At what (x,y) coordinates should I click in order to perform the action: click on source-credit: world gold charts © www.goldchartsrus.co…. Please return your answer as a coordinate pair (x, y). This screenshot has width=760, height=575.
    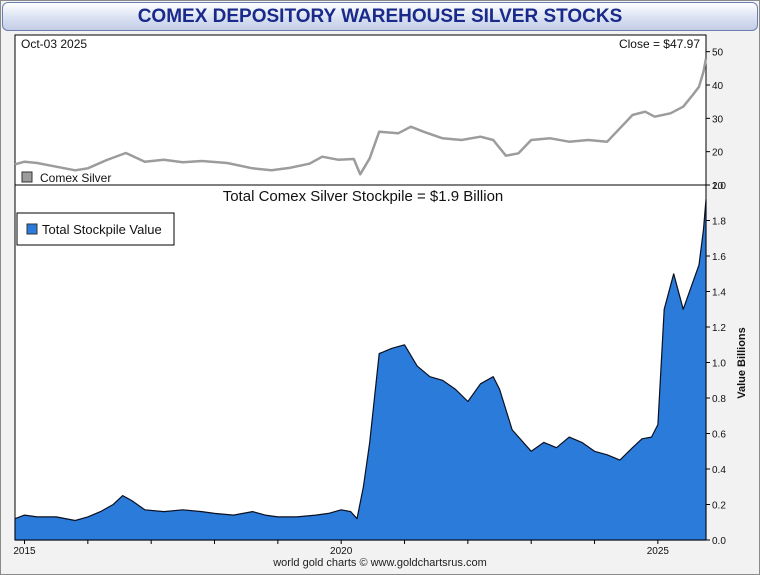
    Looking at the image, I should click on (380, 563).